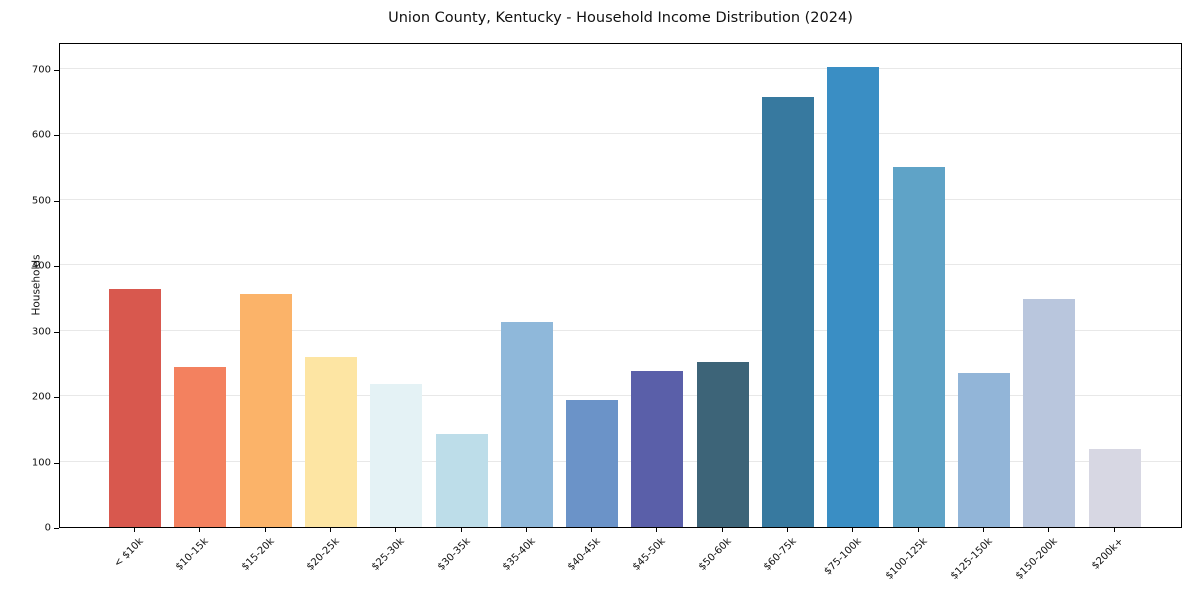 The width and height of the screenshot is (1189, 590). What do you see at coordinates (41, 266) in the screenshot?
I see `y-tick-label: 400` at bounding box center [41, 266].